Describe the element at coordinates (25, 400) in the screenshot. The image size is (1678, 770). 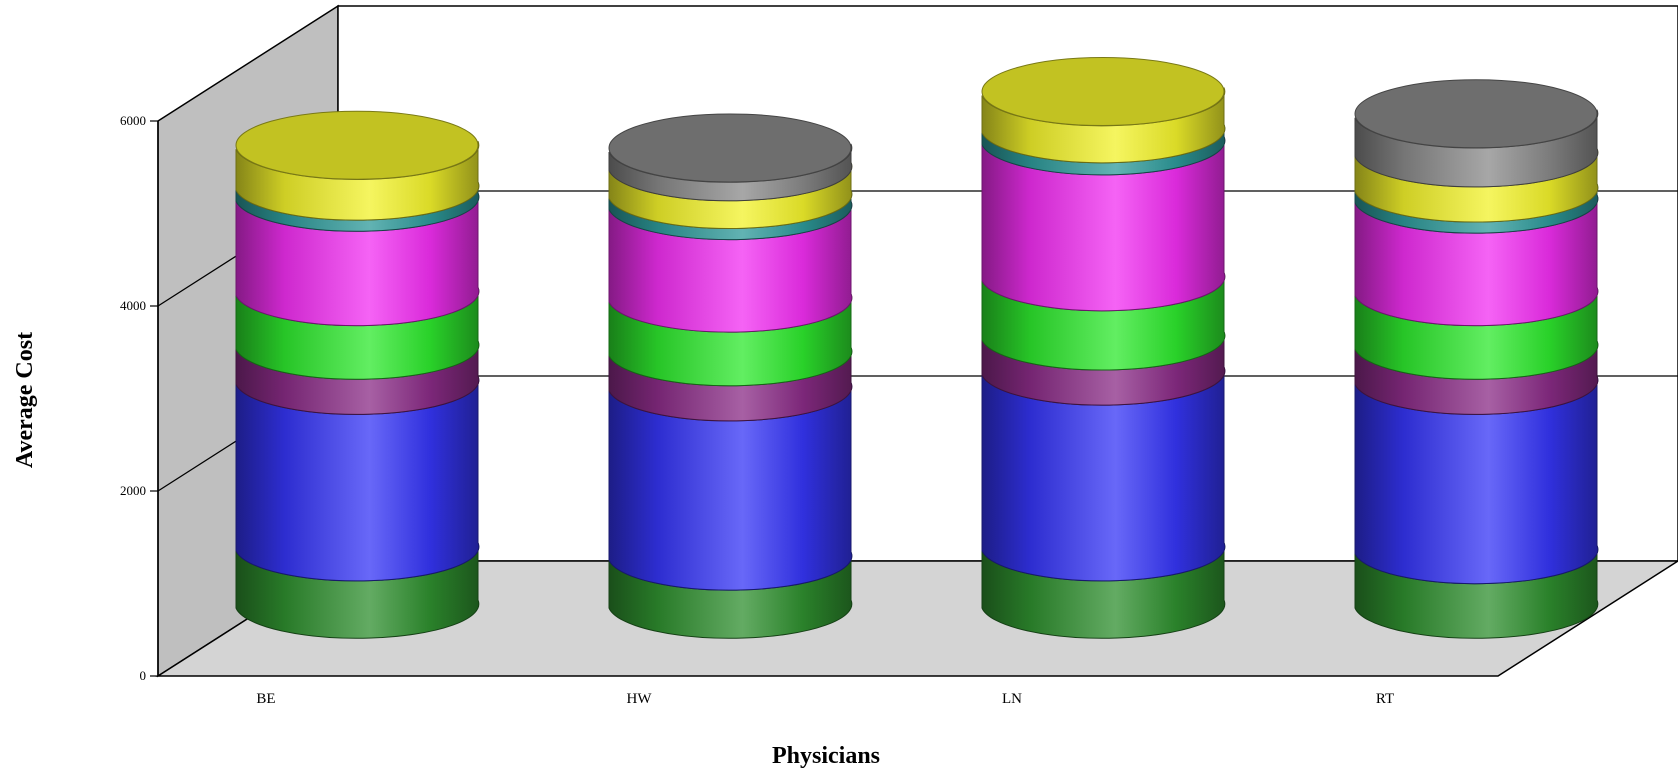
I see `y-axis-title: Average Cost` at that location.